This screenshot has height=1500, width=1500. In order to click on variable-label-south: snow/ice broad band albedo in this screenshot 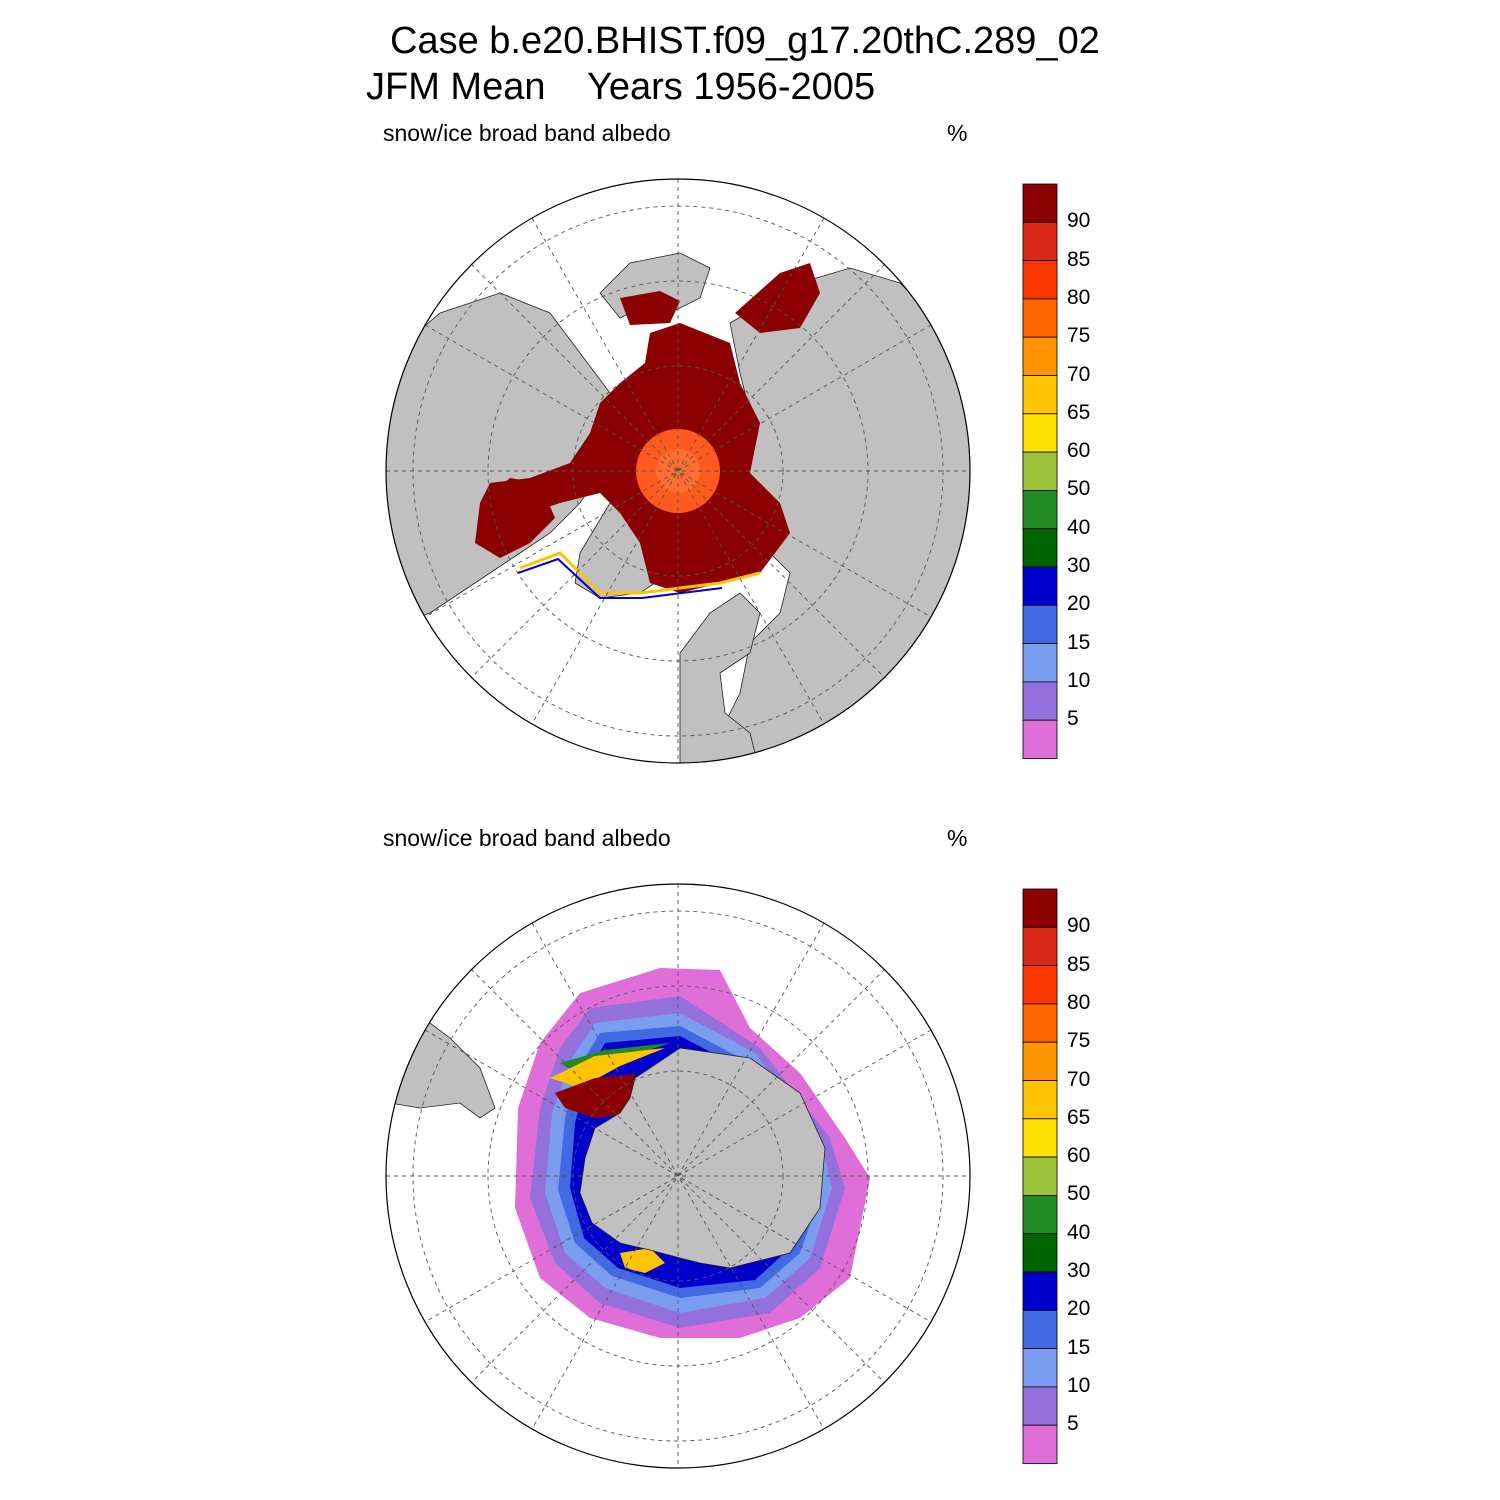, I will do `click(527, 838)`.